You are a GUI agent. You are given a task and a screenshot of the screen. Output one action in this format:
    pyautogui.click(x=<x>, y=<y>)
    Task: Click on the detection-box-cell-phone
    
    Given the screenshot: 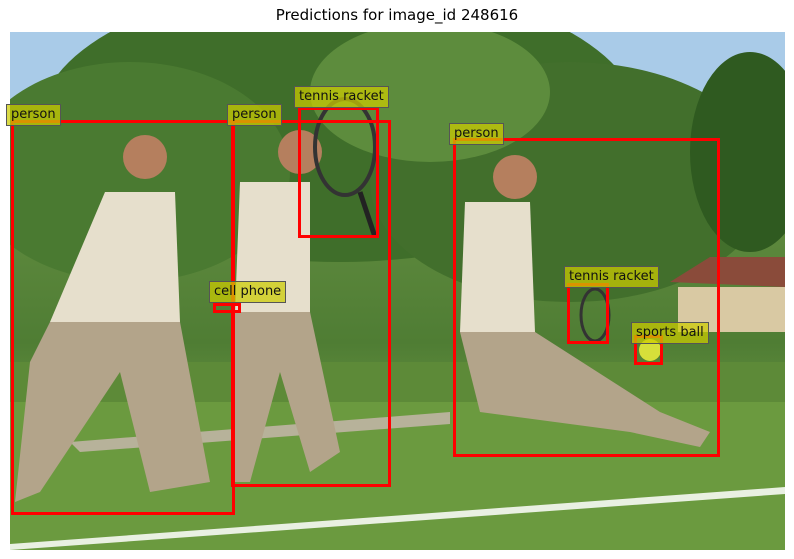 What is the action you would take?
    pyautogui.click(x=227, y=308)
    